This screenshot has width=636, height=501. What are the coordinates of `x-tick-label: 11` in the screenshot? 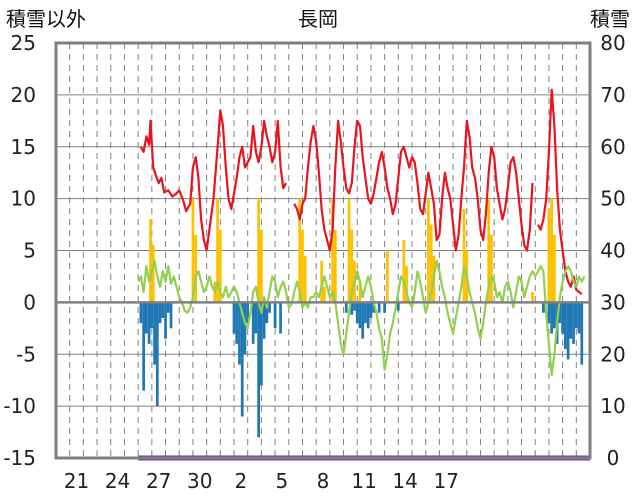 It's located at (363, 481).